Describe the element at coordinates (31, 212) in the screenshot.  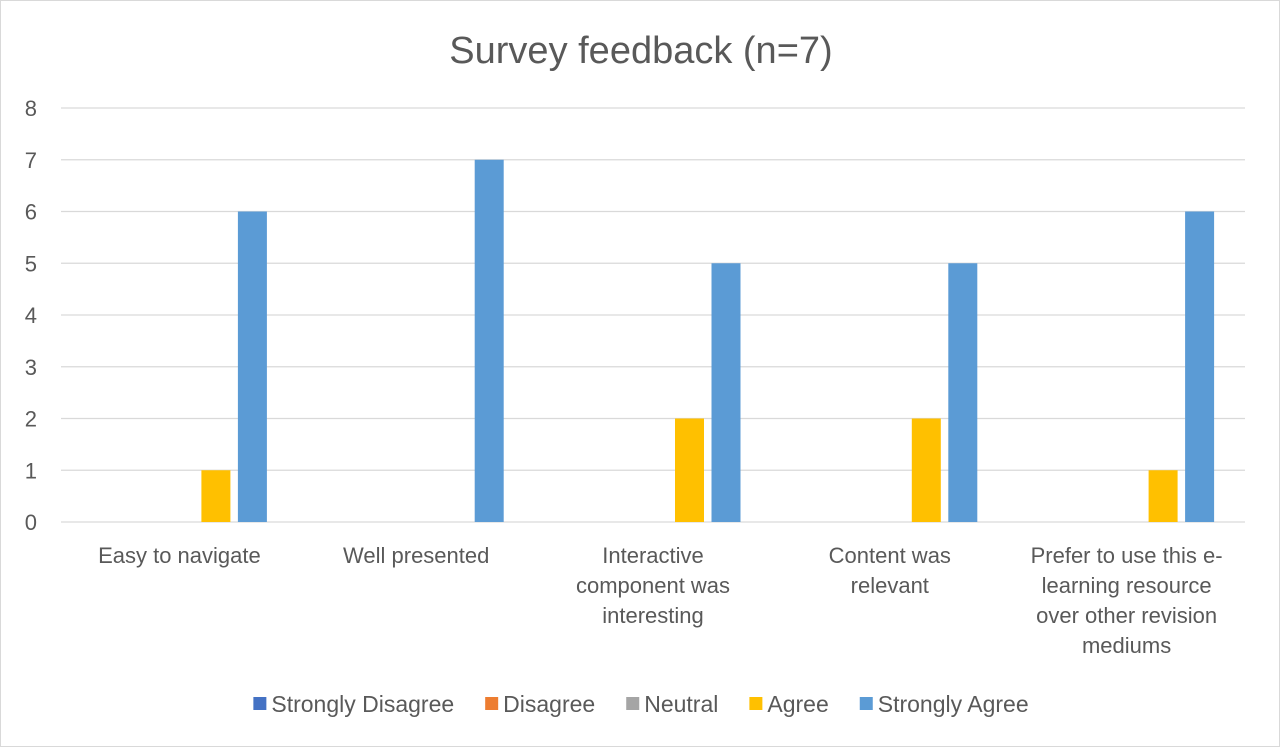
I see `y-tick-label: 6` at that location.